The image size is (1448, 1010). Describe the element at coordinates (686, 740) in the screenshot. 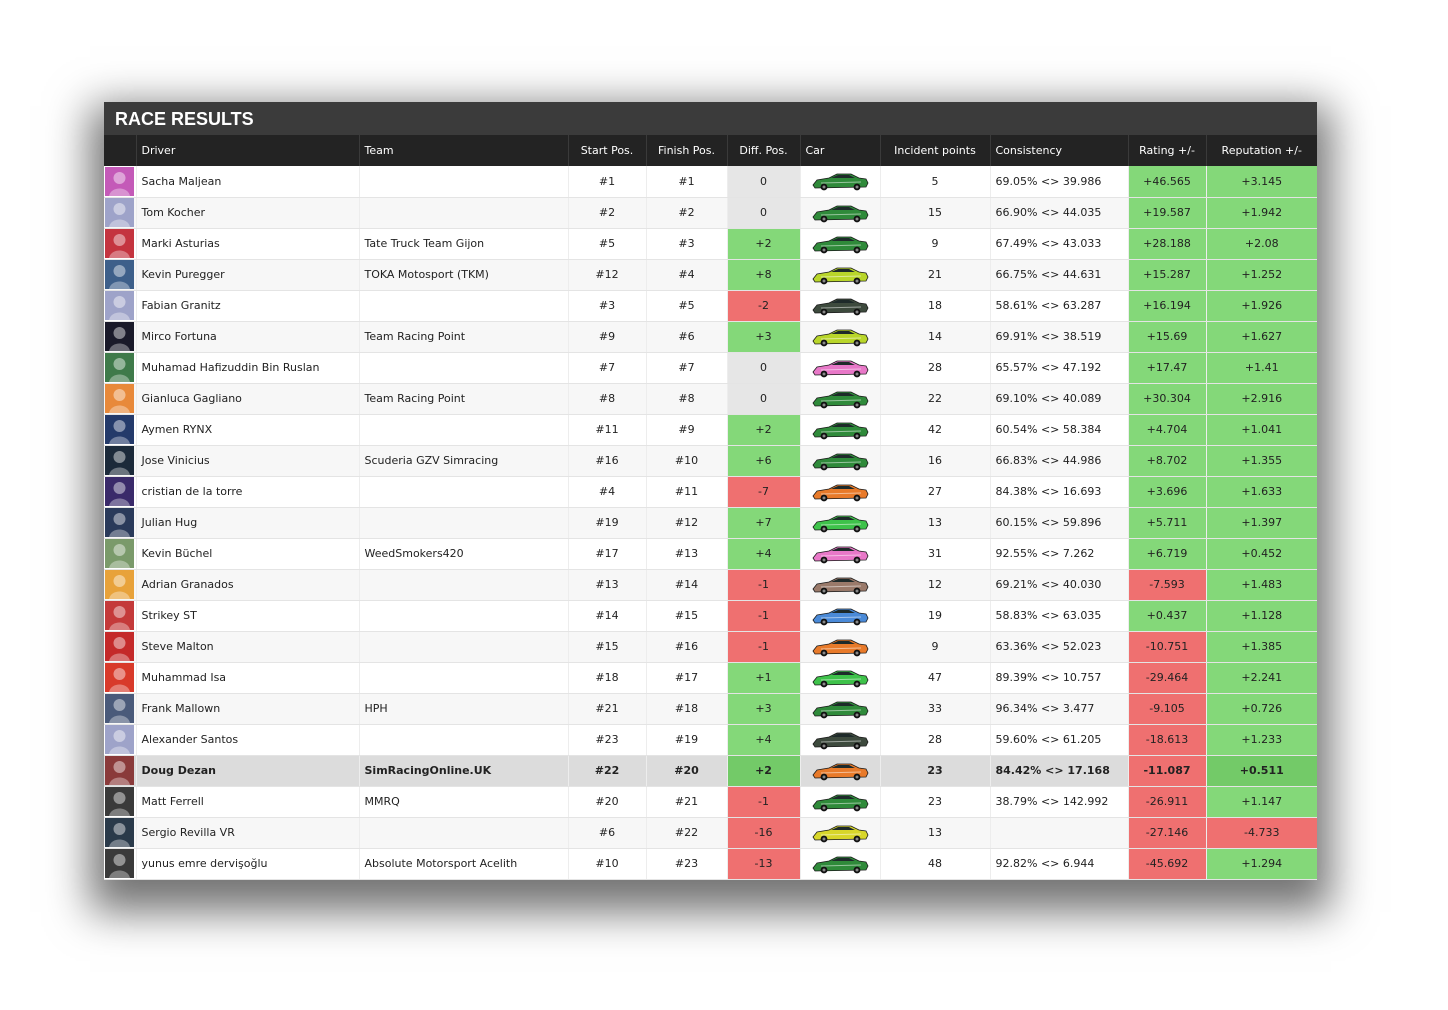

I see `finish-position: #19` at that location.